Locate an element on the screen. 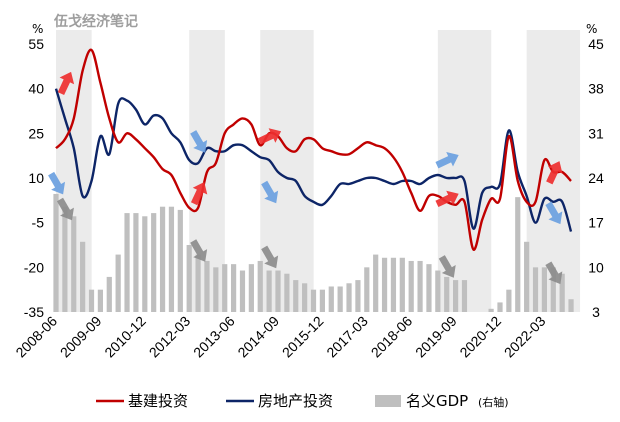  legend-label-infrastructure: 基建投资 is located at coordinates (158, 401).